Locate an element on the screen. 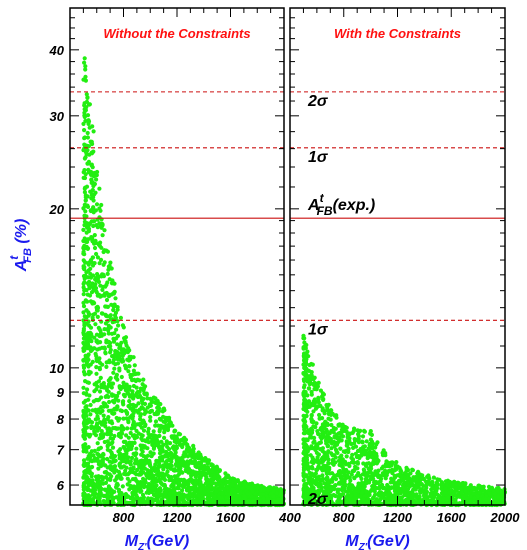 This screenshot has width=527, height=550. x-axis-label-main: M is located at coordinates (132, 541).